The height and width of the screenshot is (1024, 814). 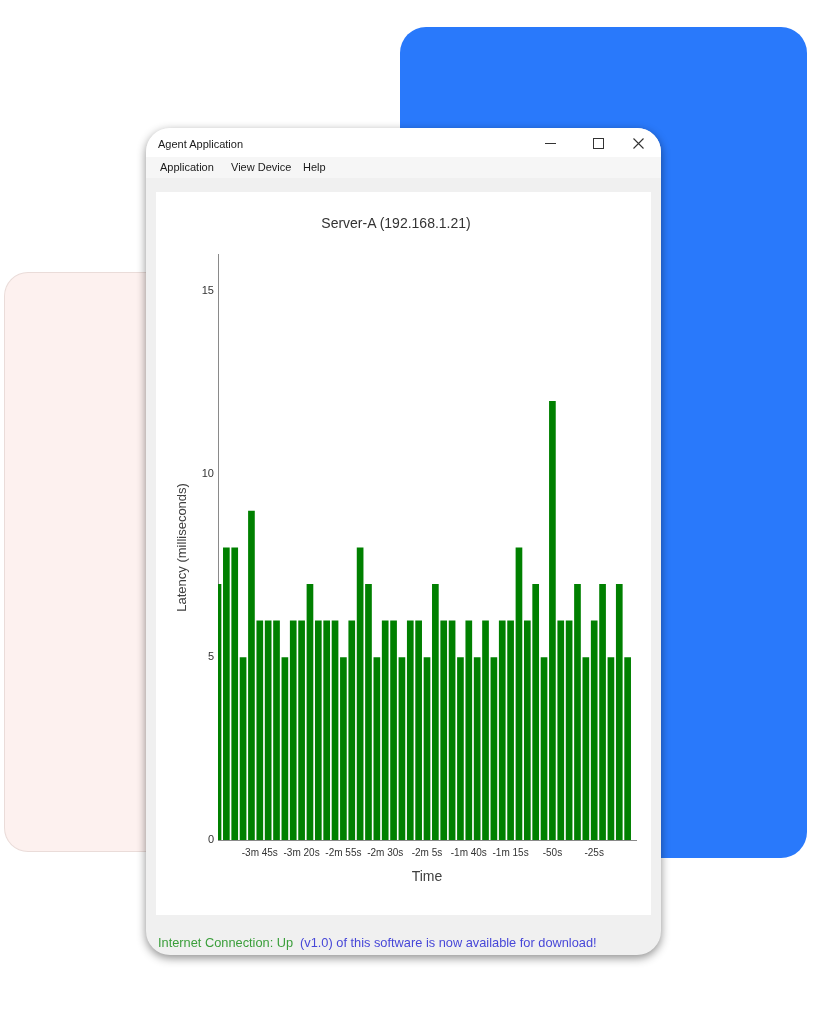 What do you see at coordinates (510, 852) in the screenshot?
I see `x-tick-label: -1m 15s` at bounding box center [510, 852].